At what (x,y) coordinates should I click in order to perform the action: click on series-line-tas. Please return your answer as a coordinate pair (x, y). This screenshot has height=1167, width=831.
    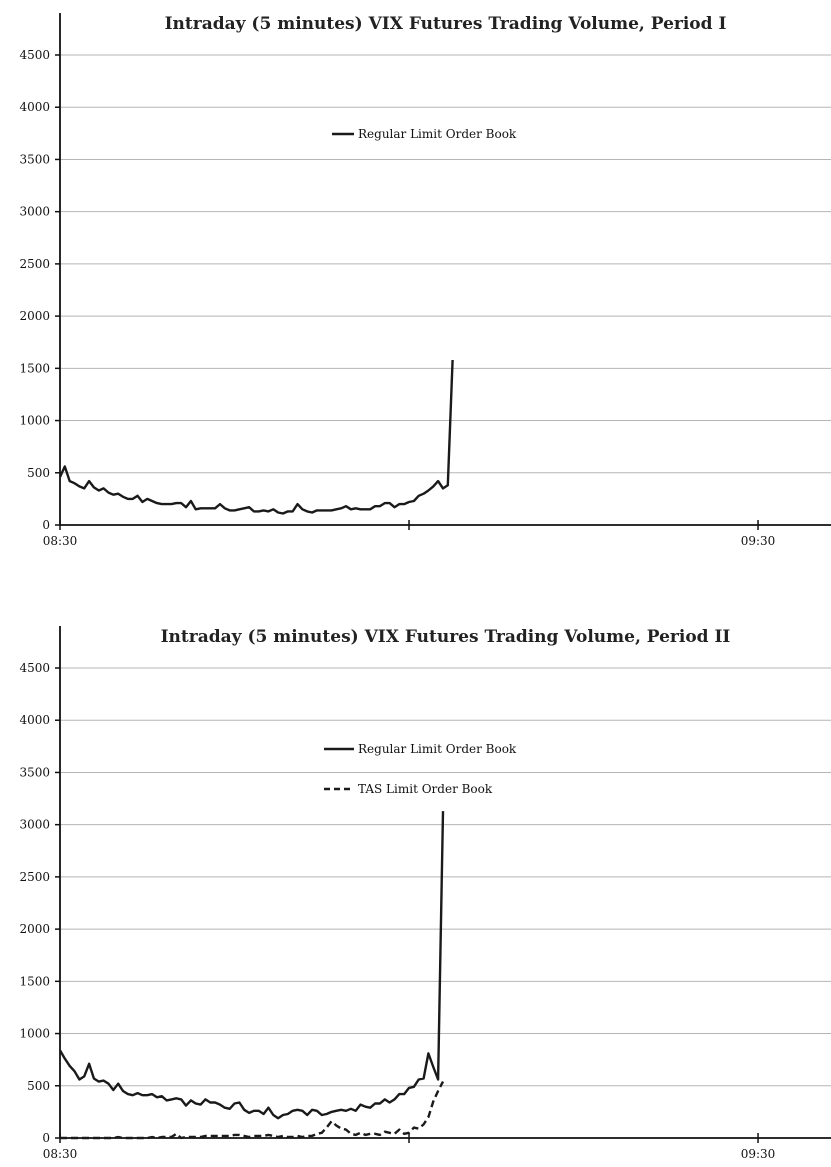
    Looking at the image, I should click on (252, 1110).